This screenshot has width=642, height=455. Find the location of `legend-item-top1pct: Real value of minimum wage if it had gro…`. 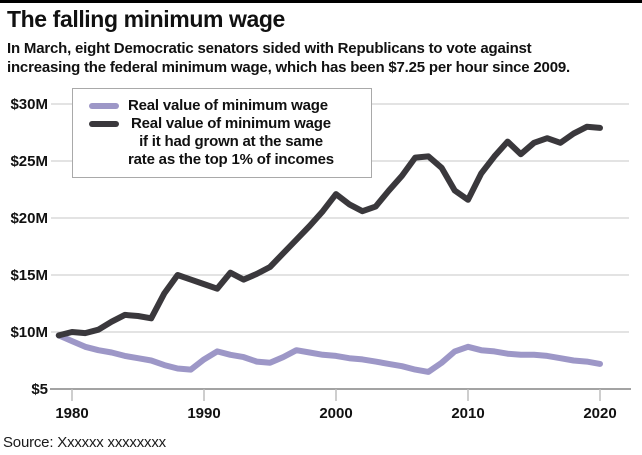

legend-item-top1pct: Real value of minimum wage if it had gro… is located at coordinates (227, 142).